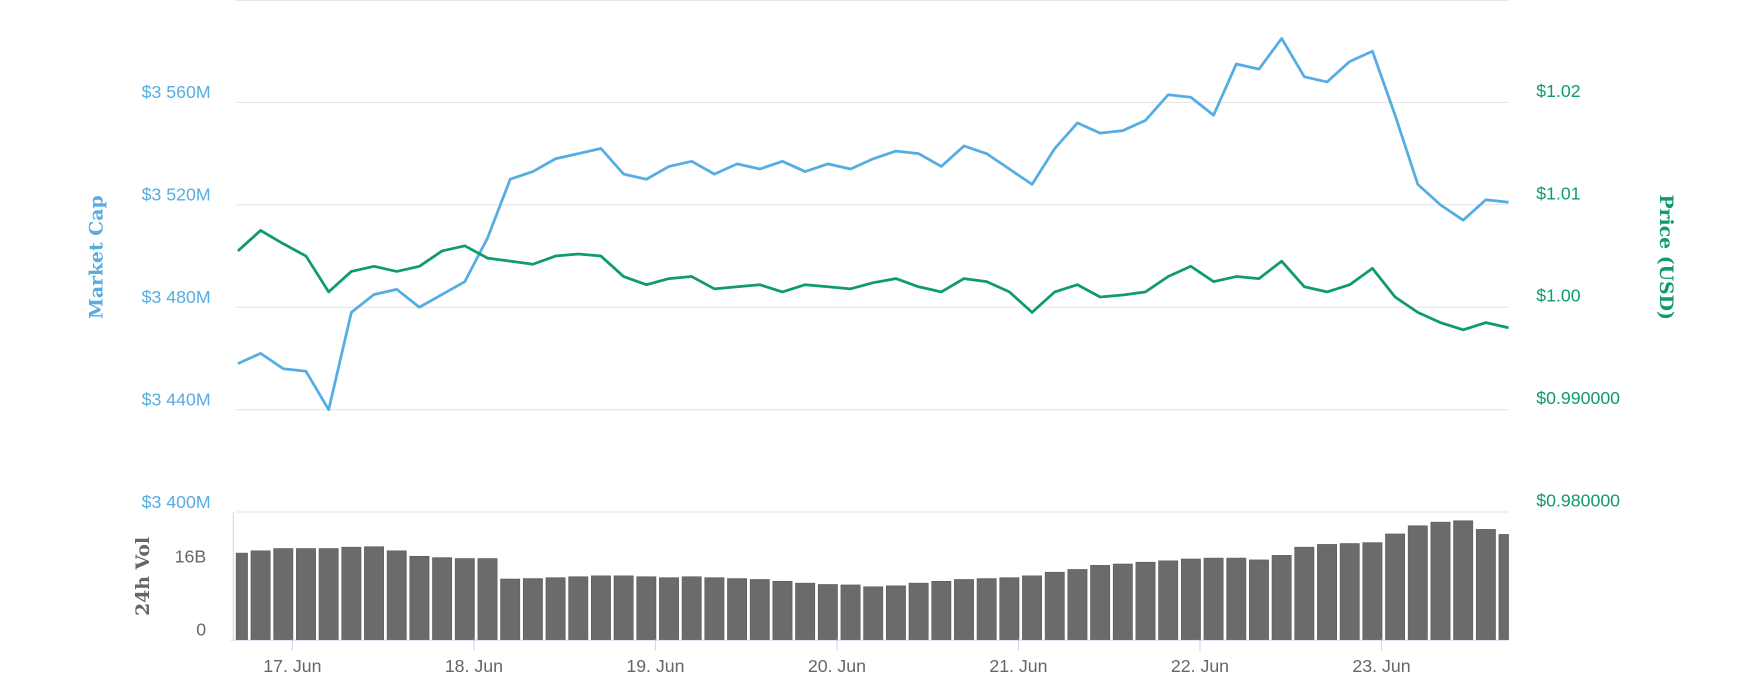 Image resolution: width=1738 pixels, height=695 pixels. What do you see at coordinates (1666, 256) in the screenshot?
I see `y2-axis-title: Price (USD)` at bounding box center [1666, 256].